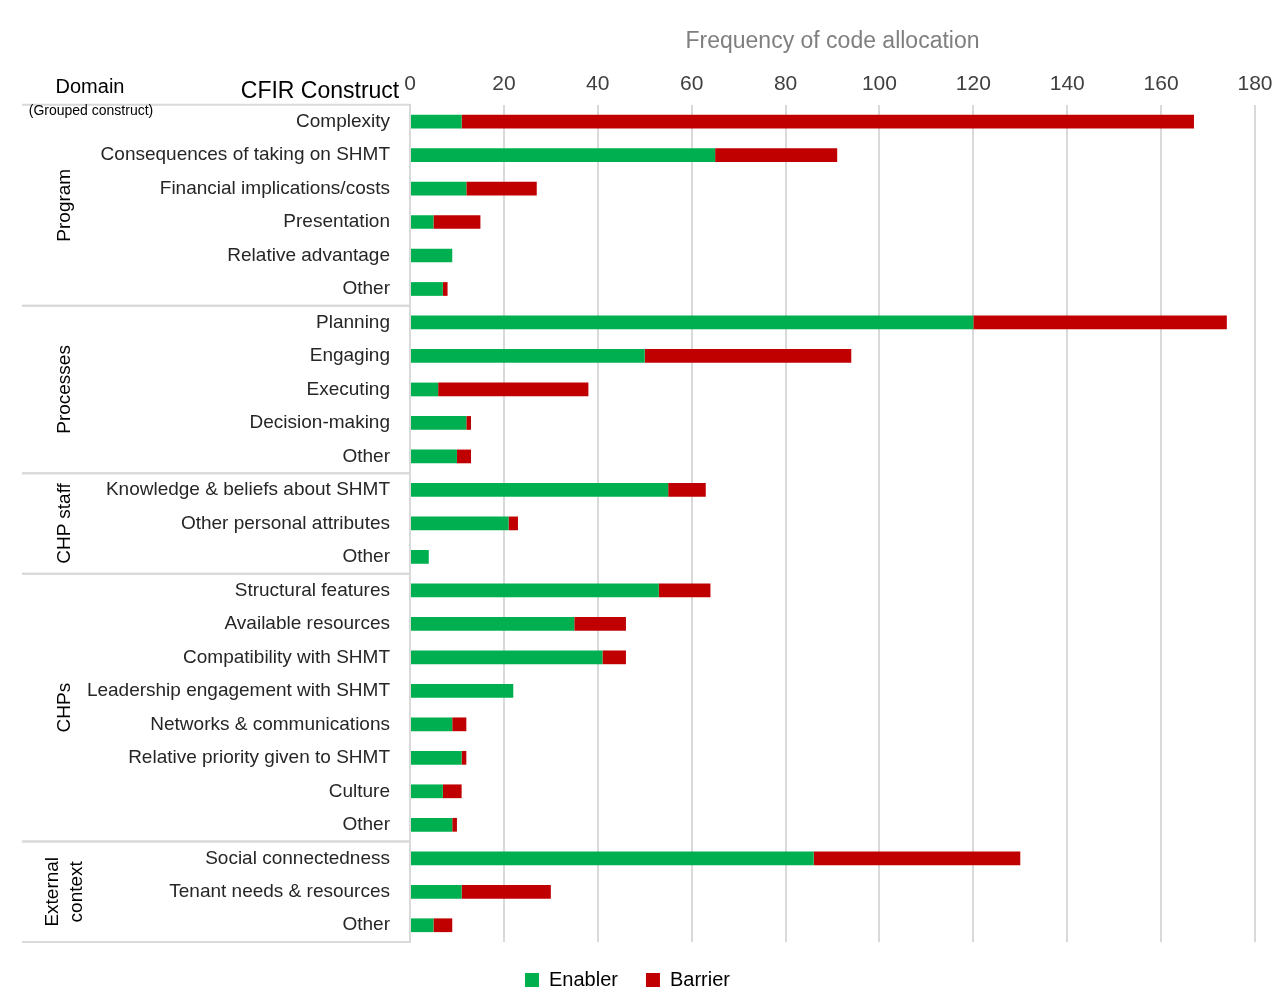  I want to click on y-tick-label: Available resources, so click(307, 623).